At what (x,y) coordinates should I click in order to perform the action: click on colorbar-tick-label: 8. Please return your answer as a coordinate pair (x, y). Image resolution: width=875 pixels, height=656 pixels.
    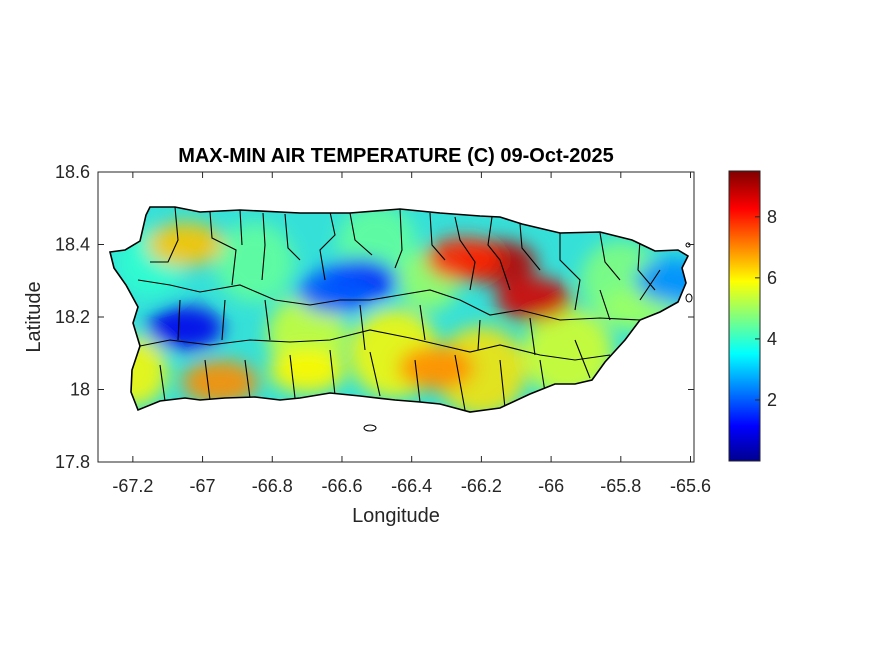
    Looking at the image, I should click on (772, 217).